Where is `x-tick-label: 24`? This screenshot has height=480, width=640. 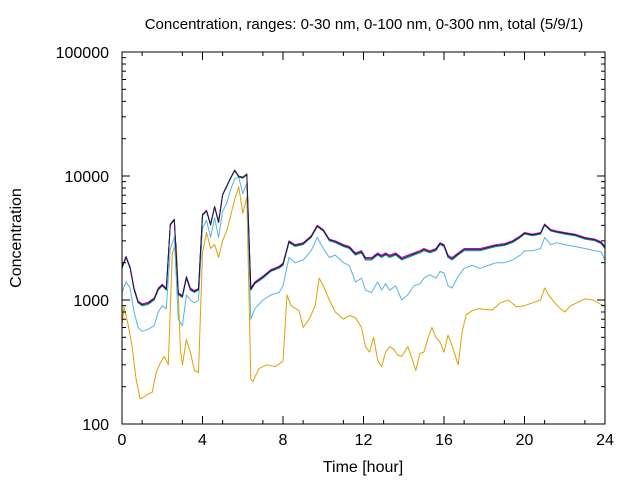
x-tick-label: 24 is located at coordinates (605, 440).